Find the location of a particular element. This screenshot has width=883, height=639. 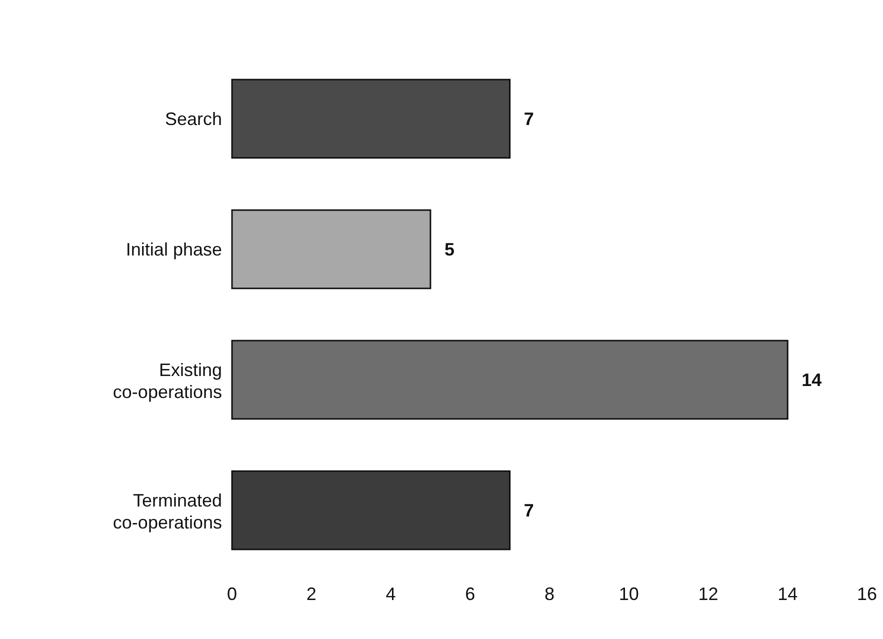

x-tick-label: 2 is located at coordinates (311, 594).